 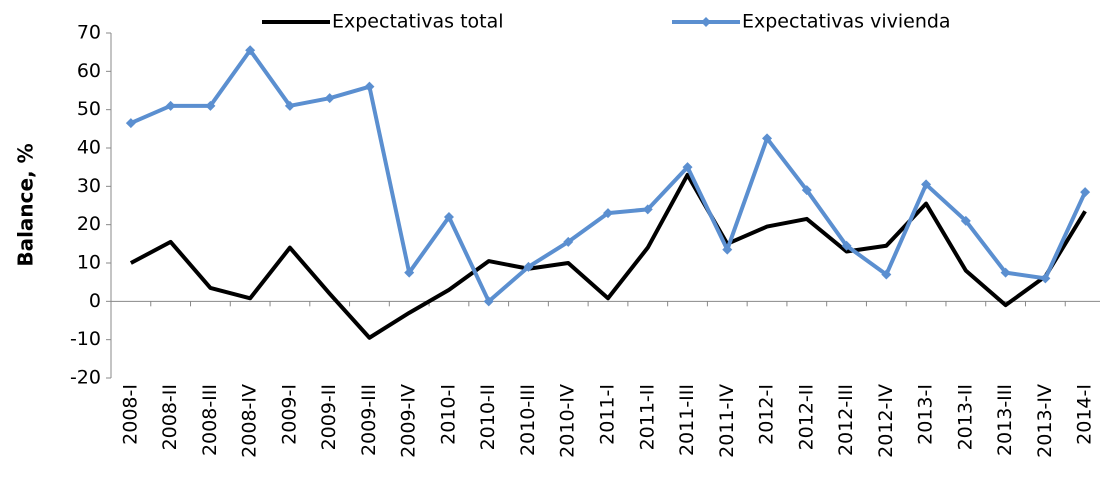 What do you see at coordinates (846, 420) in the screenshot?
I see `x-tick-label: 2012-III` at bounding box center [846, 420].